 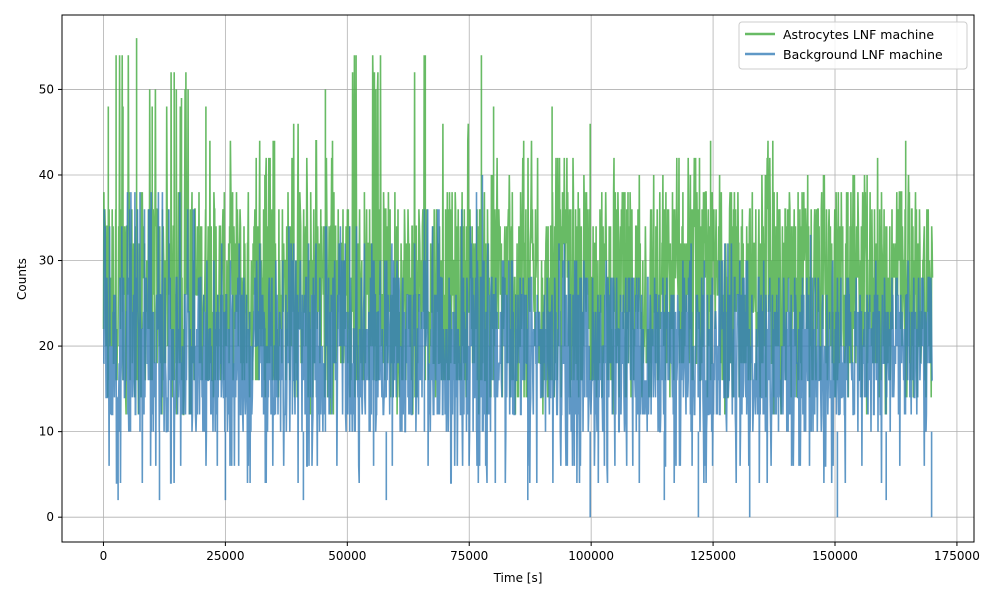 What do you see at coordinates (540, 552) in the screenshot?
I see `x-axis: 0 25000 50000 75000 100000 125000 150000 175000` at bounding box center [540, 552].